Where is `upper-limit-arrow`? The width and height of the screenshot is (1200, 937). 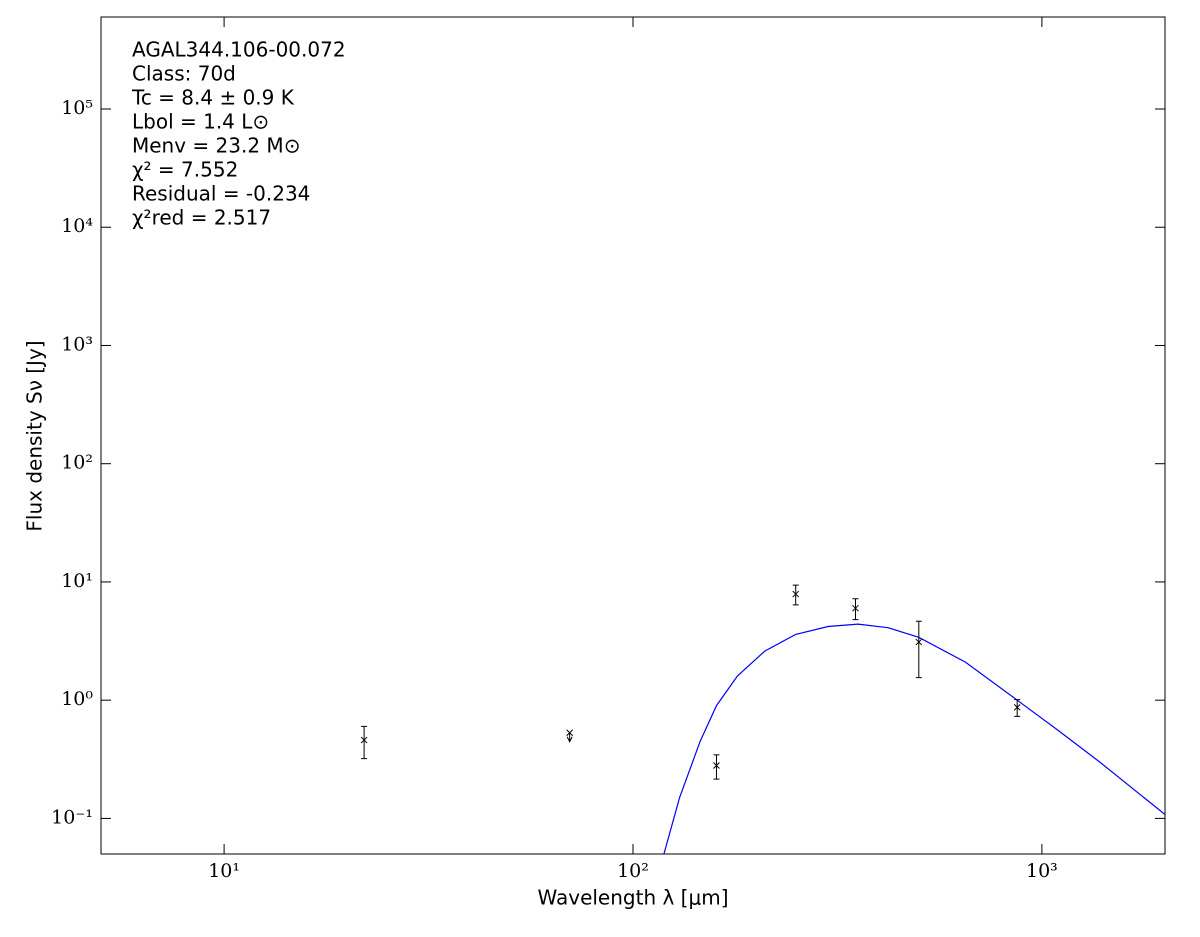 upper-limit-arrow is located at coordinates (569, 737).